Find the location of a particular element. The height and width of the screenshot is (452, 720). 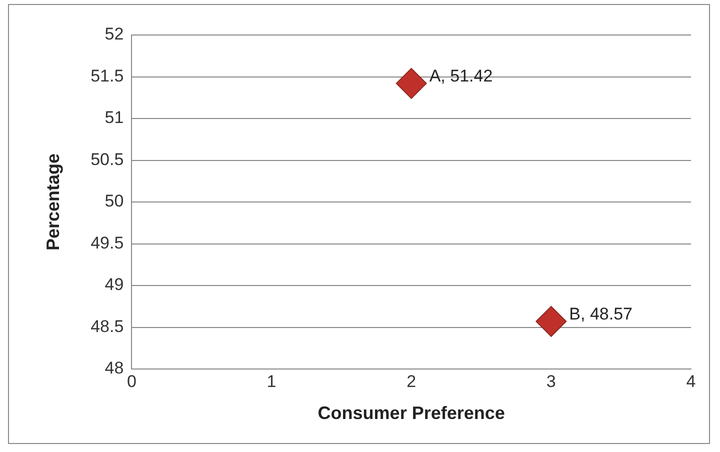

x-tick-label: 4 is located at coordinates (691, 381).